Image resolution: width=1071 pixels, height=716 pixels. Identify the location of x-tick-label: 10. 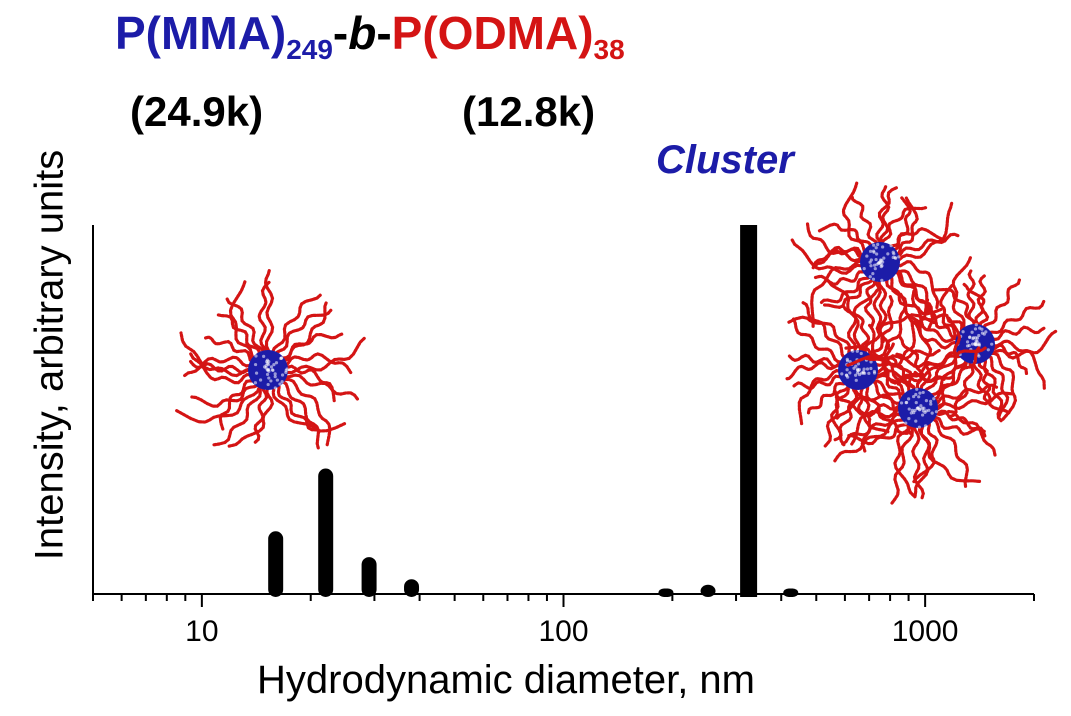
(201, 631).